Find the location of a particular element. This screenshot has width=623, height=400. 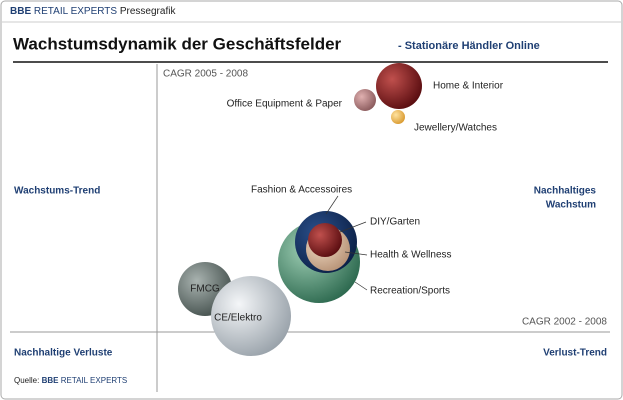

bubble-label: DIY/Garten is located at coordinates (395, 222).